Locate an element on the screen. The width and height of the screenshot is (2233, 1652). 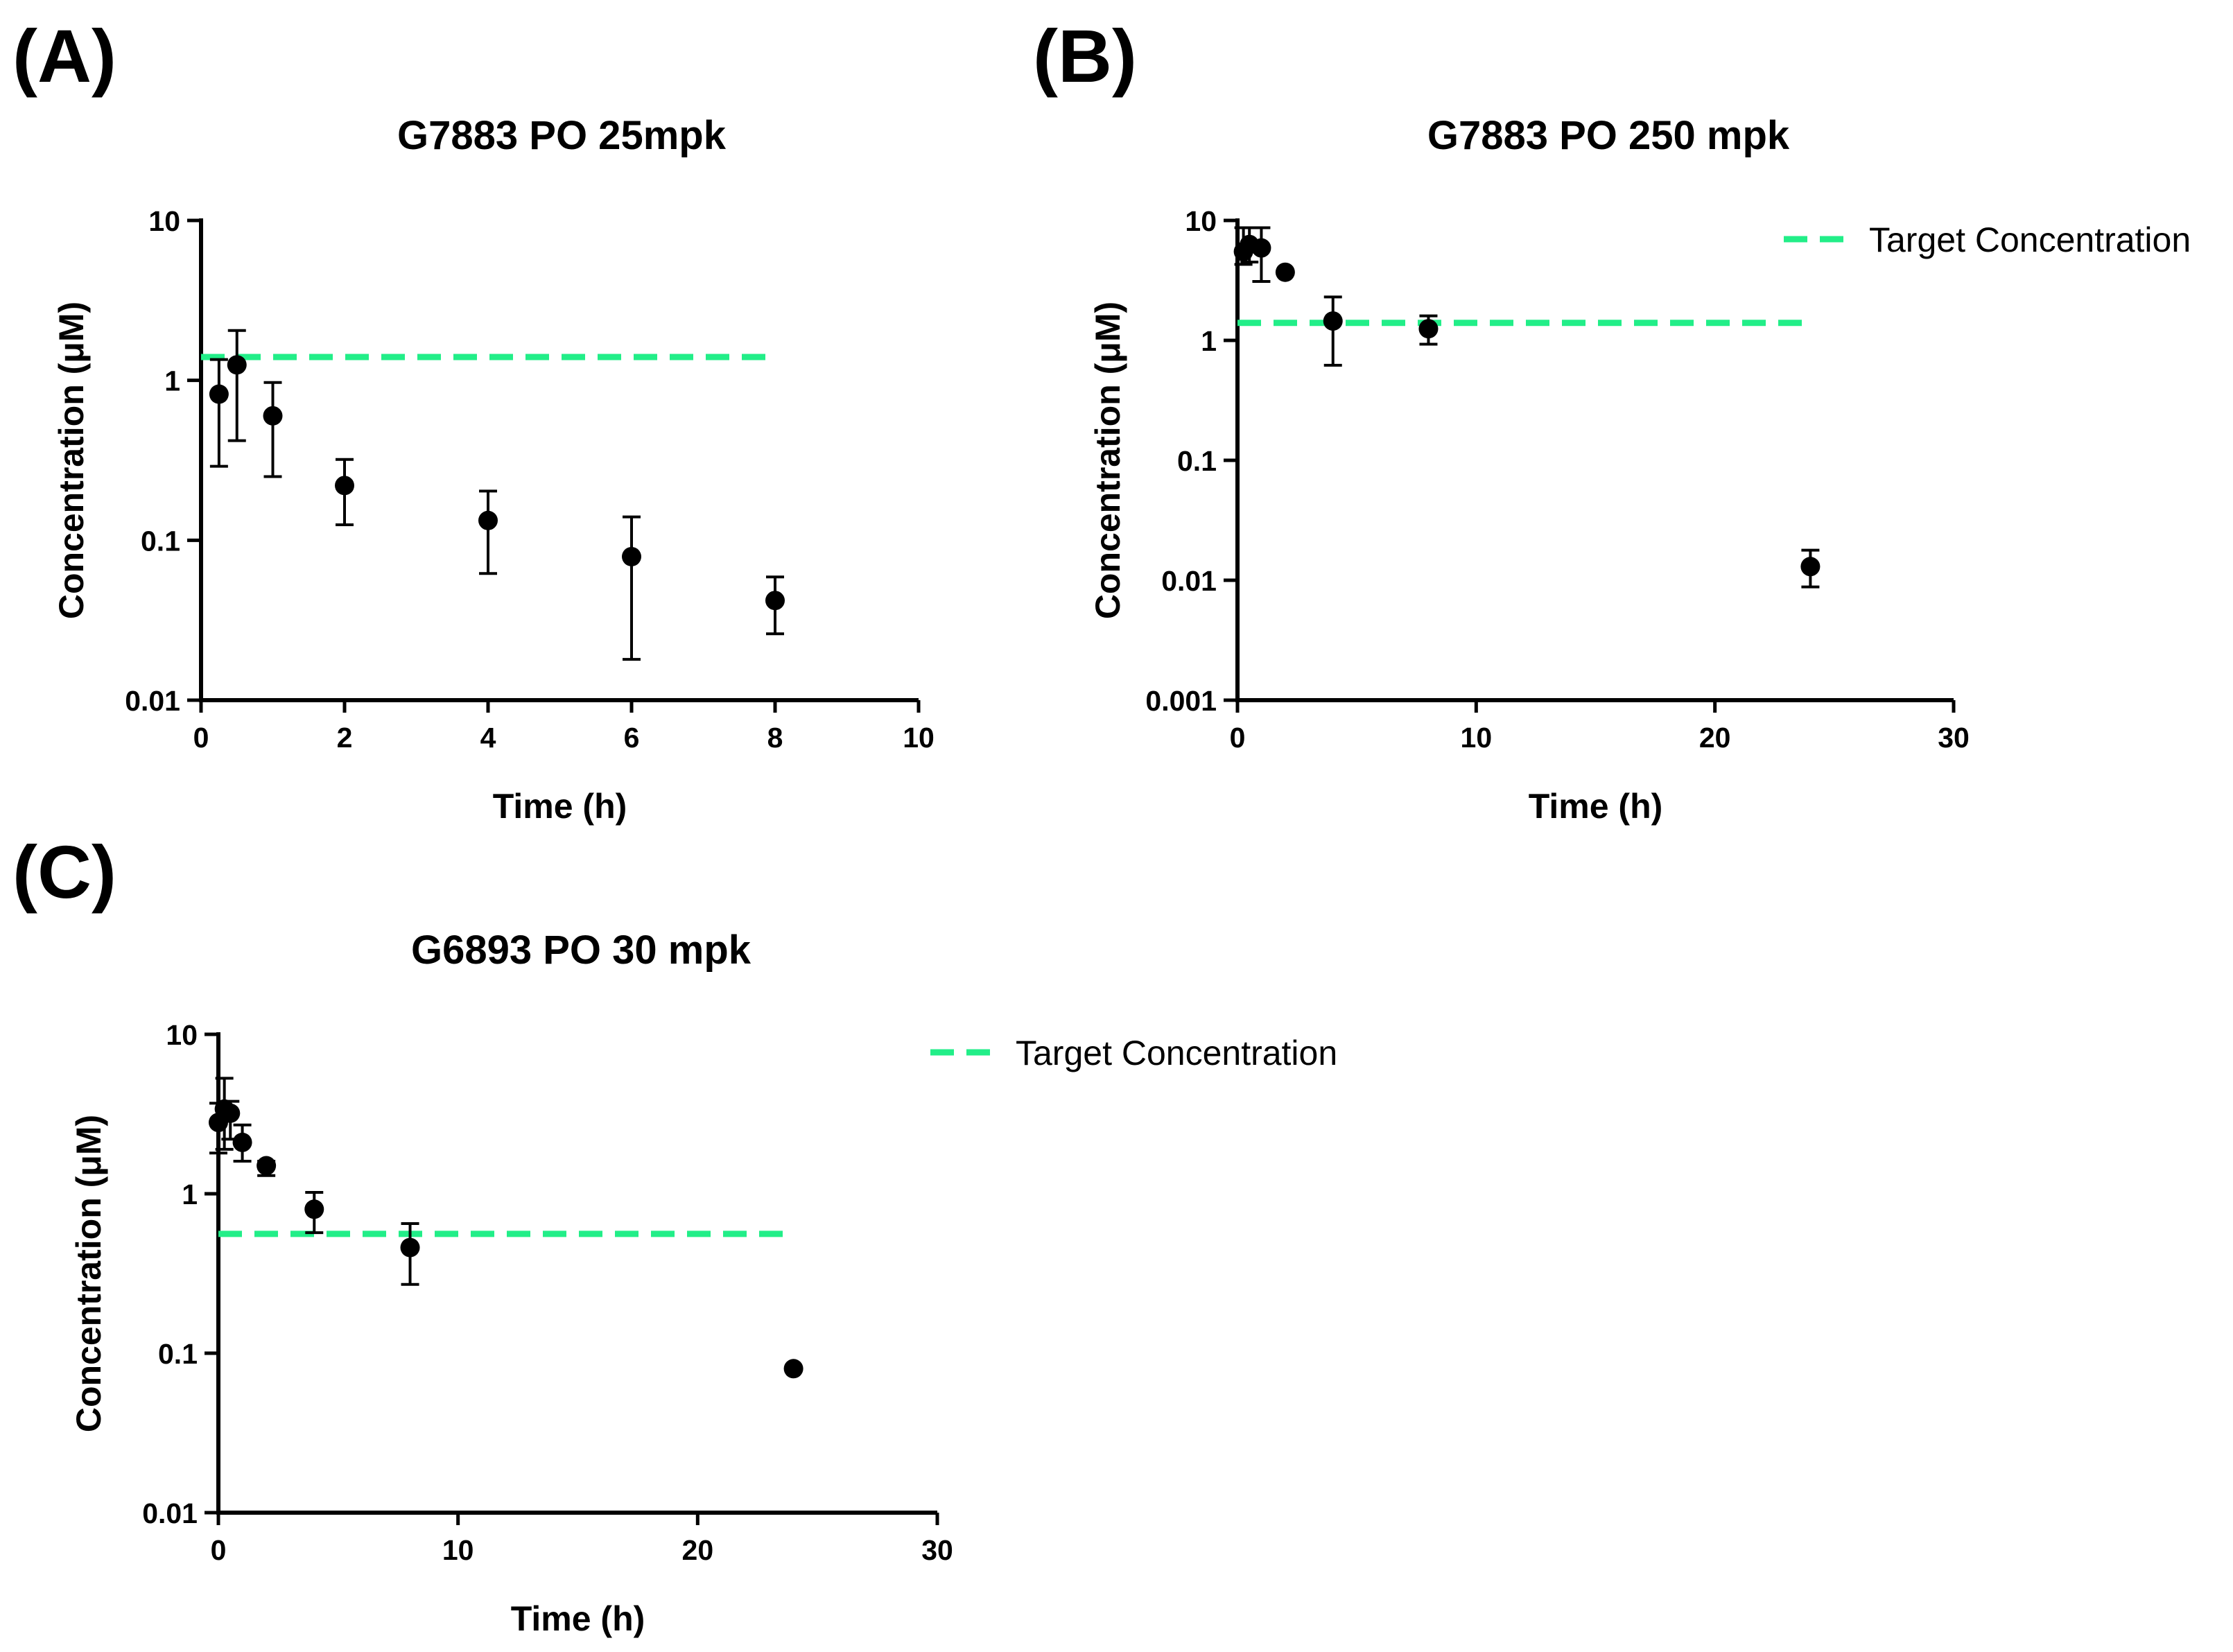
panel-c-title: G6893 PO 30 mpk is located at coordinates (581, 950).